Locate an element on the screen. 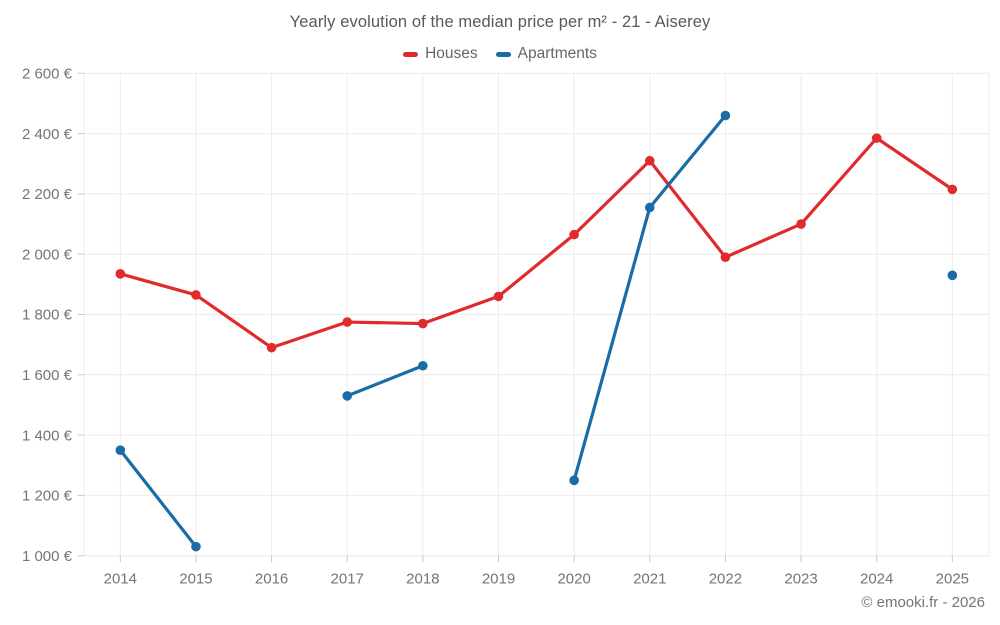  legend-item-apartments: Apartments is located at coordinates (546, 54).